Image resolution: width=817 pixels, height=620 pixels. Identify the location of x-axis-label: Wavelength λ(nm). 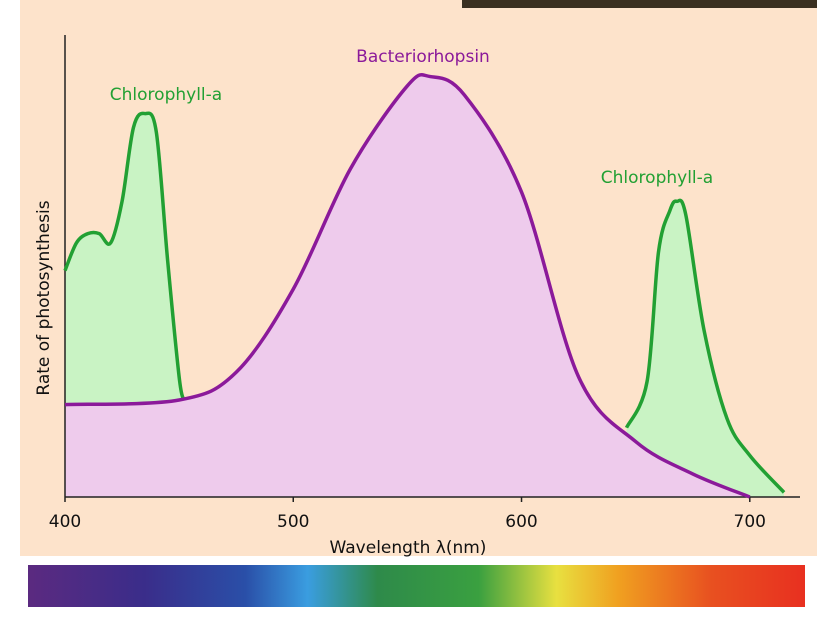
(408, 548).